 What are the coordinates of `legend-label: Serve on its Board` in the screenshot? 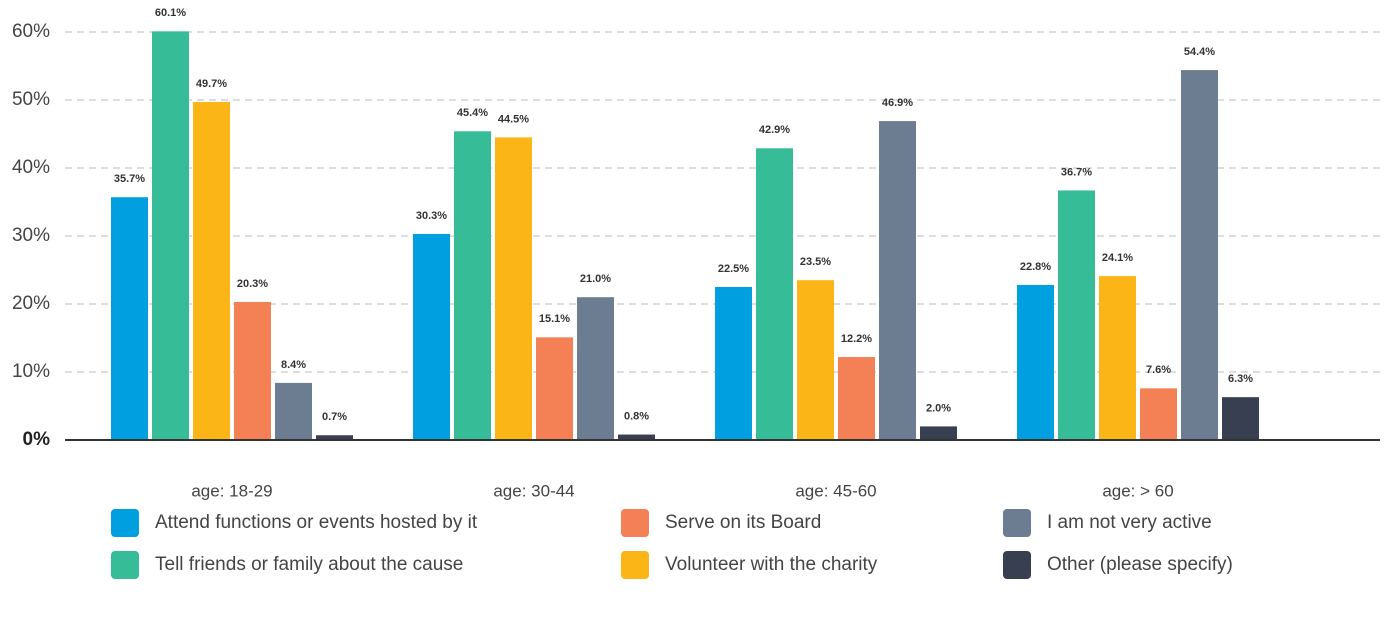 It's located at (743, 522).